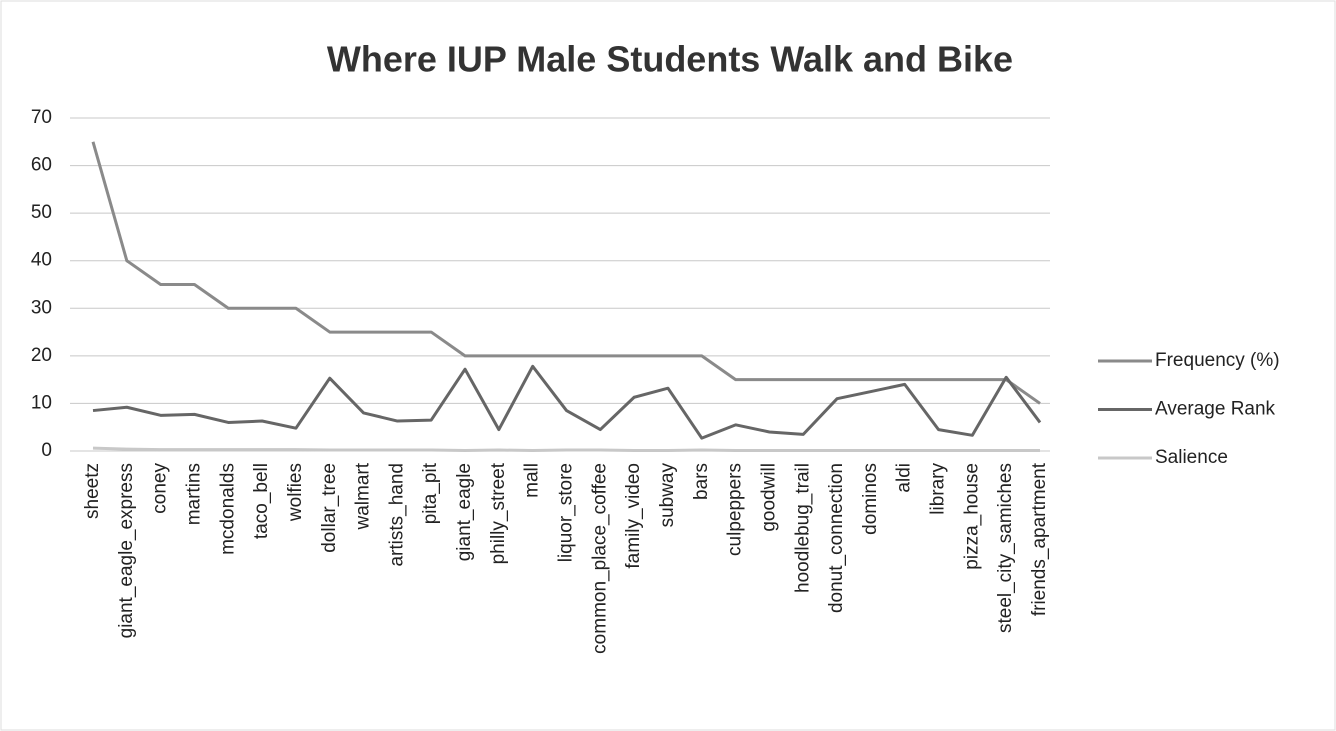 Image resolution: width=1336 pixels, height=731 pixels. I want to click on x-tick-label: pizza_house, so click(971, 516).